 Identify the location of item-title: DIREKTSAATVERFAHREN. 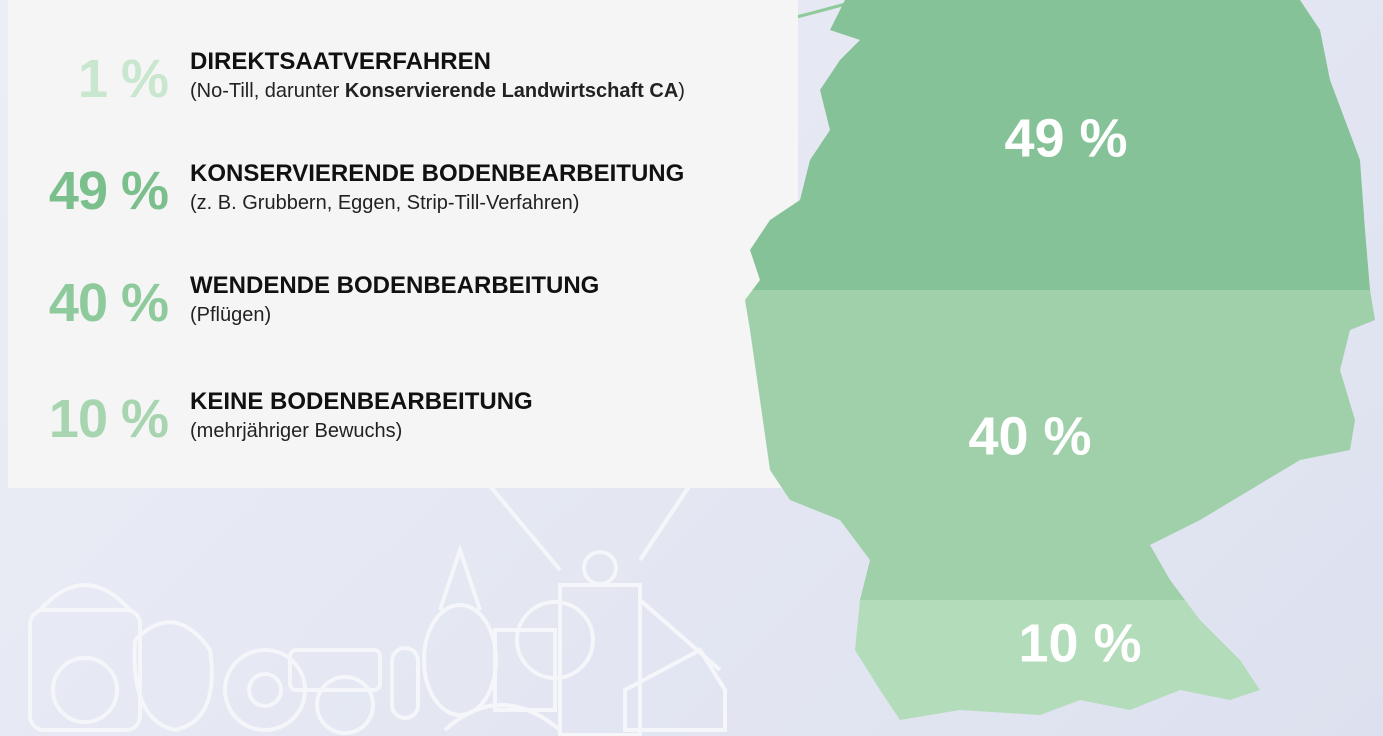
(340, 61).